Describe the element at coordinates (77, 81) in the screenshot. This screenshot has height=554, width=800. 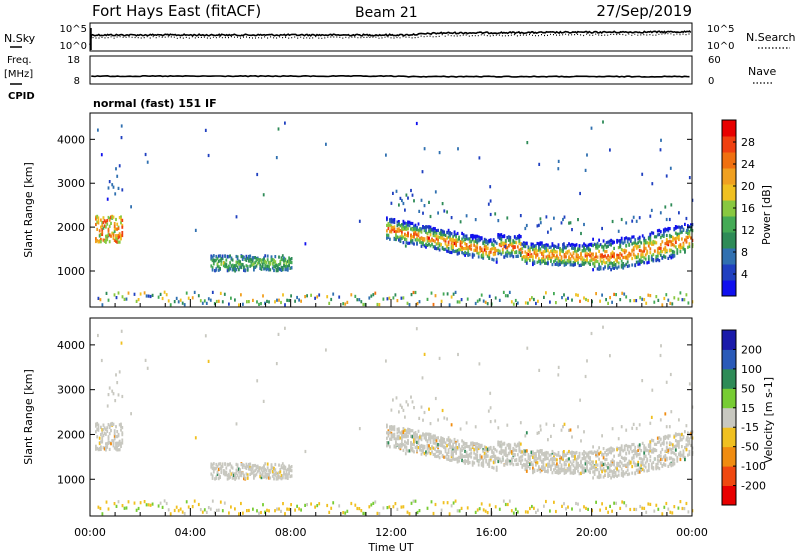
I see `freq-tick-bottom: 8` at that location.